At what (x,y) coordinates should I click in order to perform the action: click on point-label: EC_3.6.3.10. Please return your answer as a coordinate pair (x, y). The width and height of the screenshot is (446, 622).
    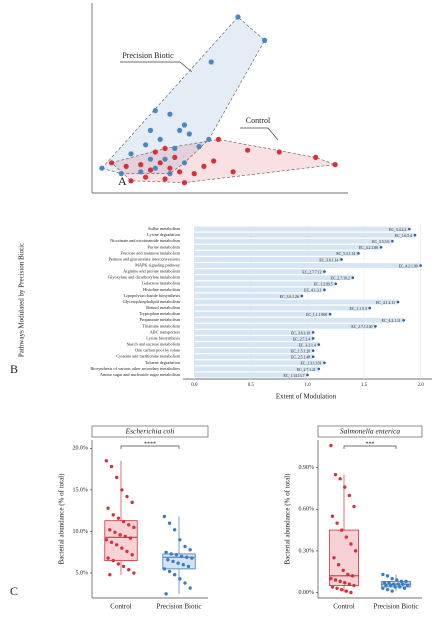
    Looking at the image, I should click on (300, 333).